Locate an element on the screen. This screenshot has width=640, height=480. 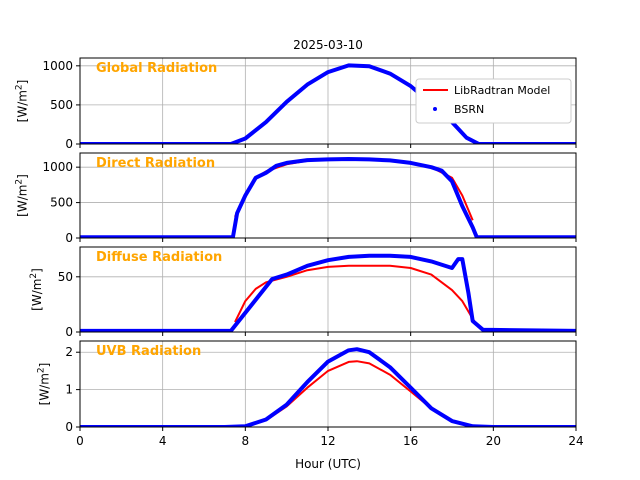
legend-box is located at coordinates (493, 101).